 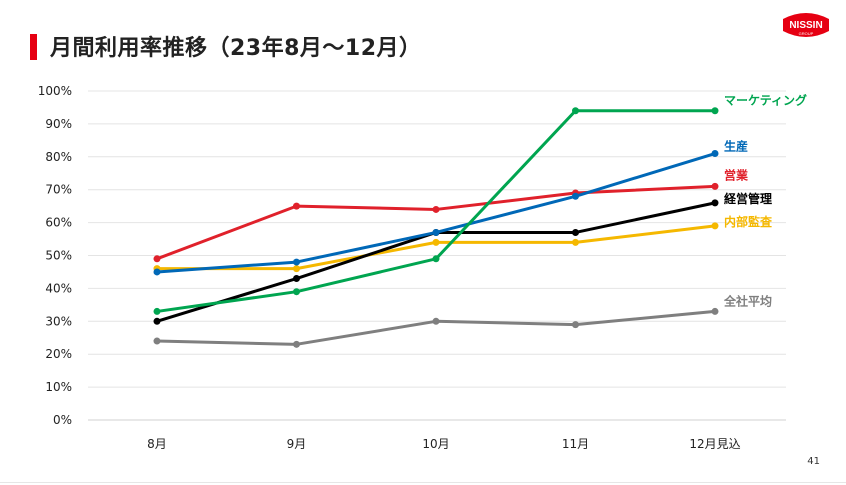 I want to click on y-tick-label-50: 50%, so click(x=58, y=256).